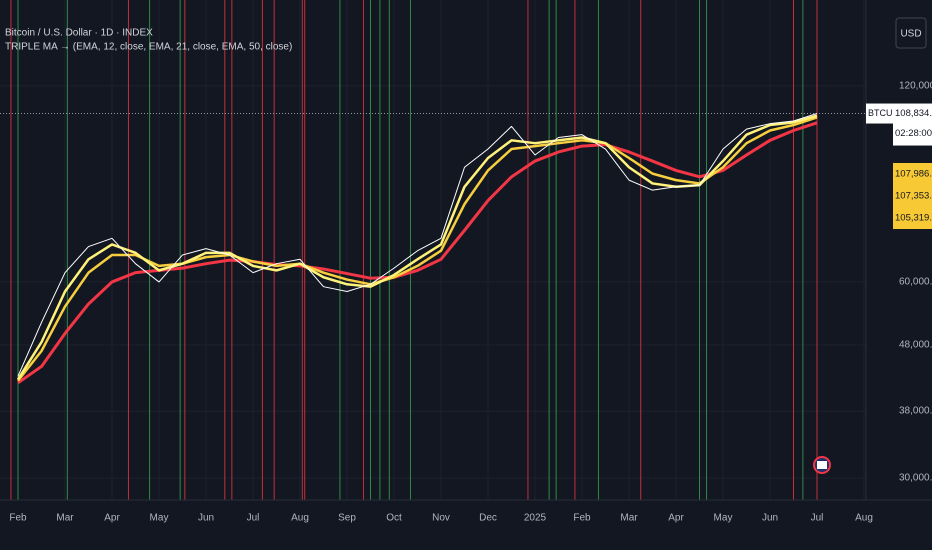  What do you see at coordinates (347, 518) in the screenshot?
I see `x-tick-label: Sep` at bounding box center [347, 518].